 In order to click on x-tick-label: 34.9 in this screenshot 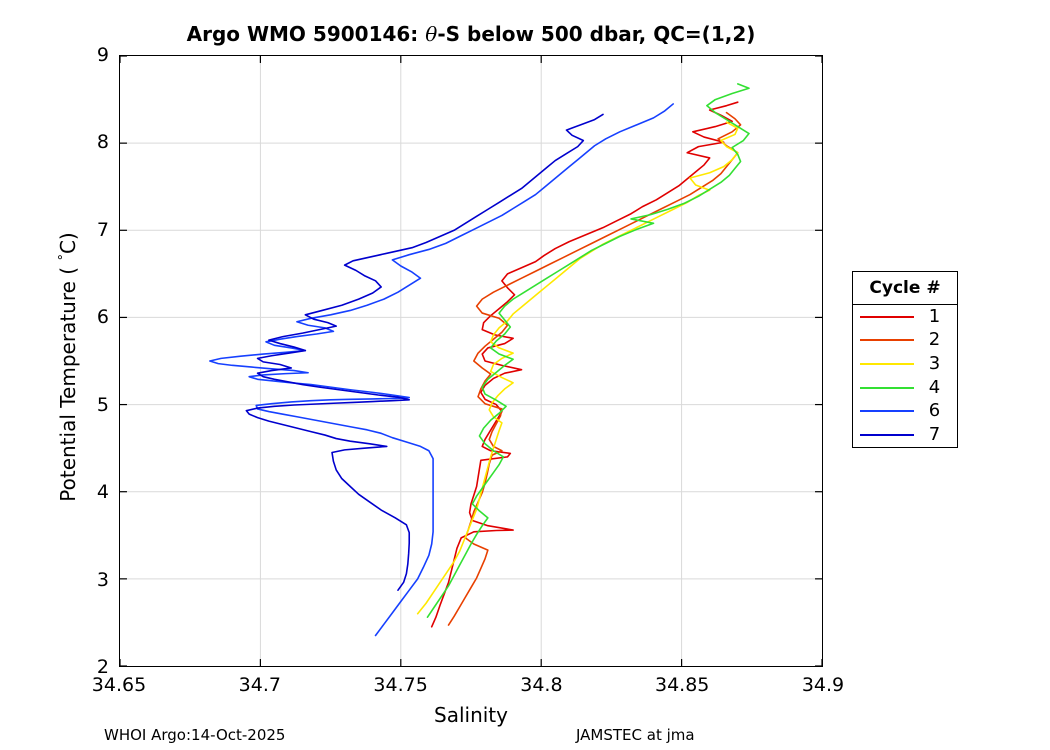, I will do `click(823, 685)`.